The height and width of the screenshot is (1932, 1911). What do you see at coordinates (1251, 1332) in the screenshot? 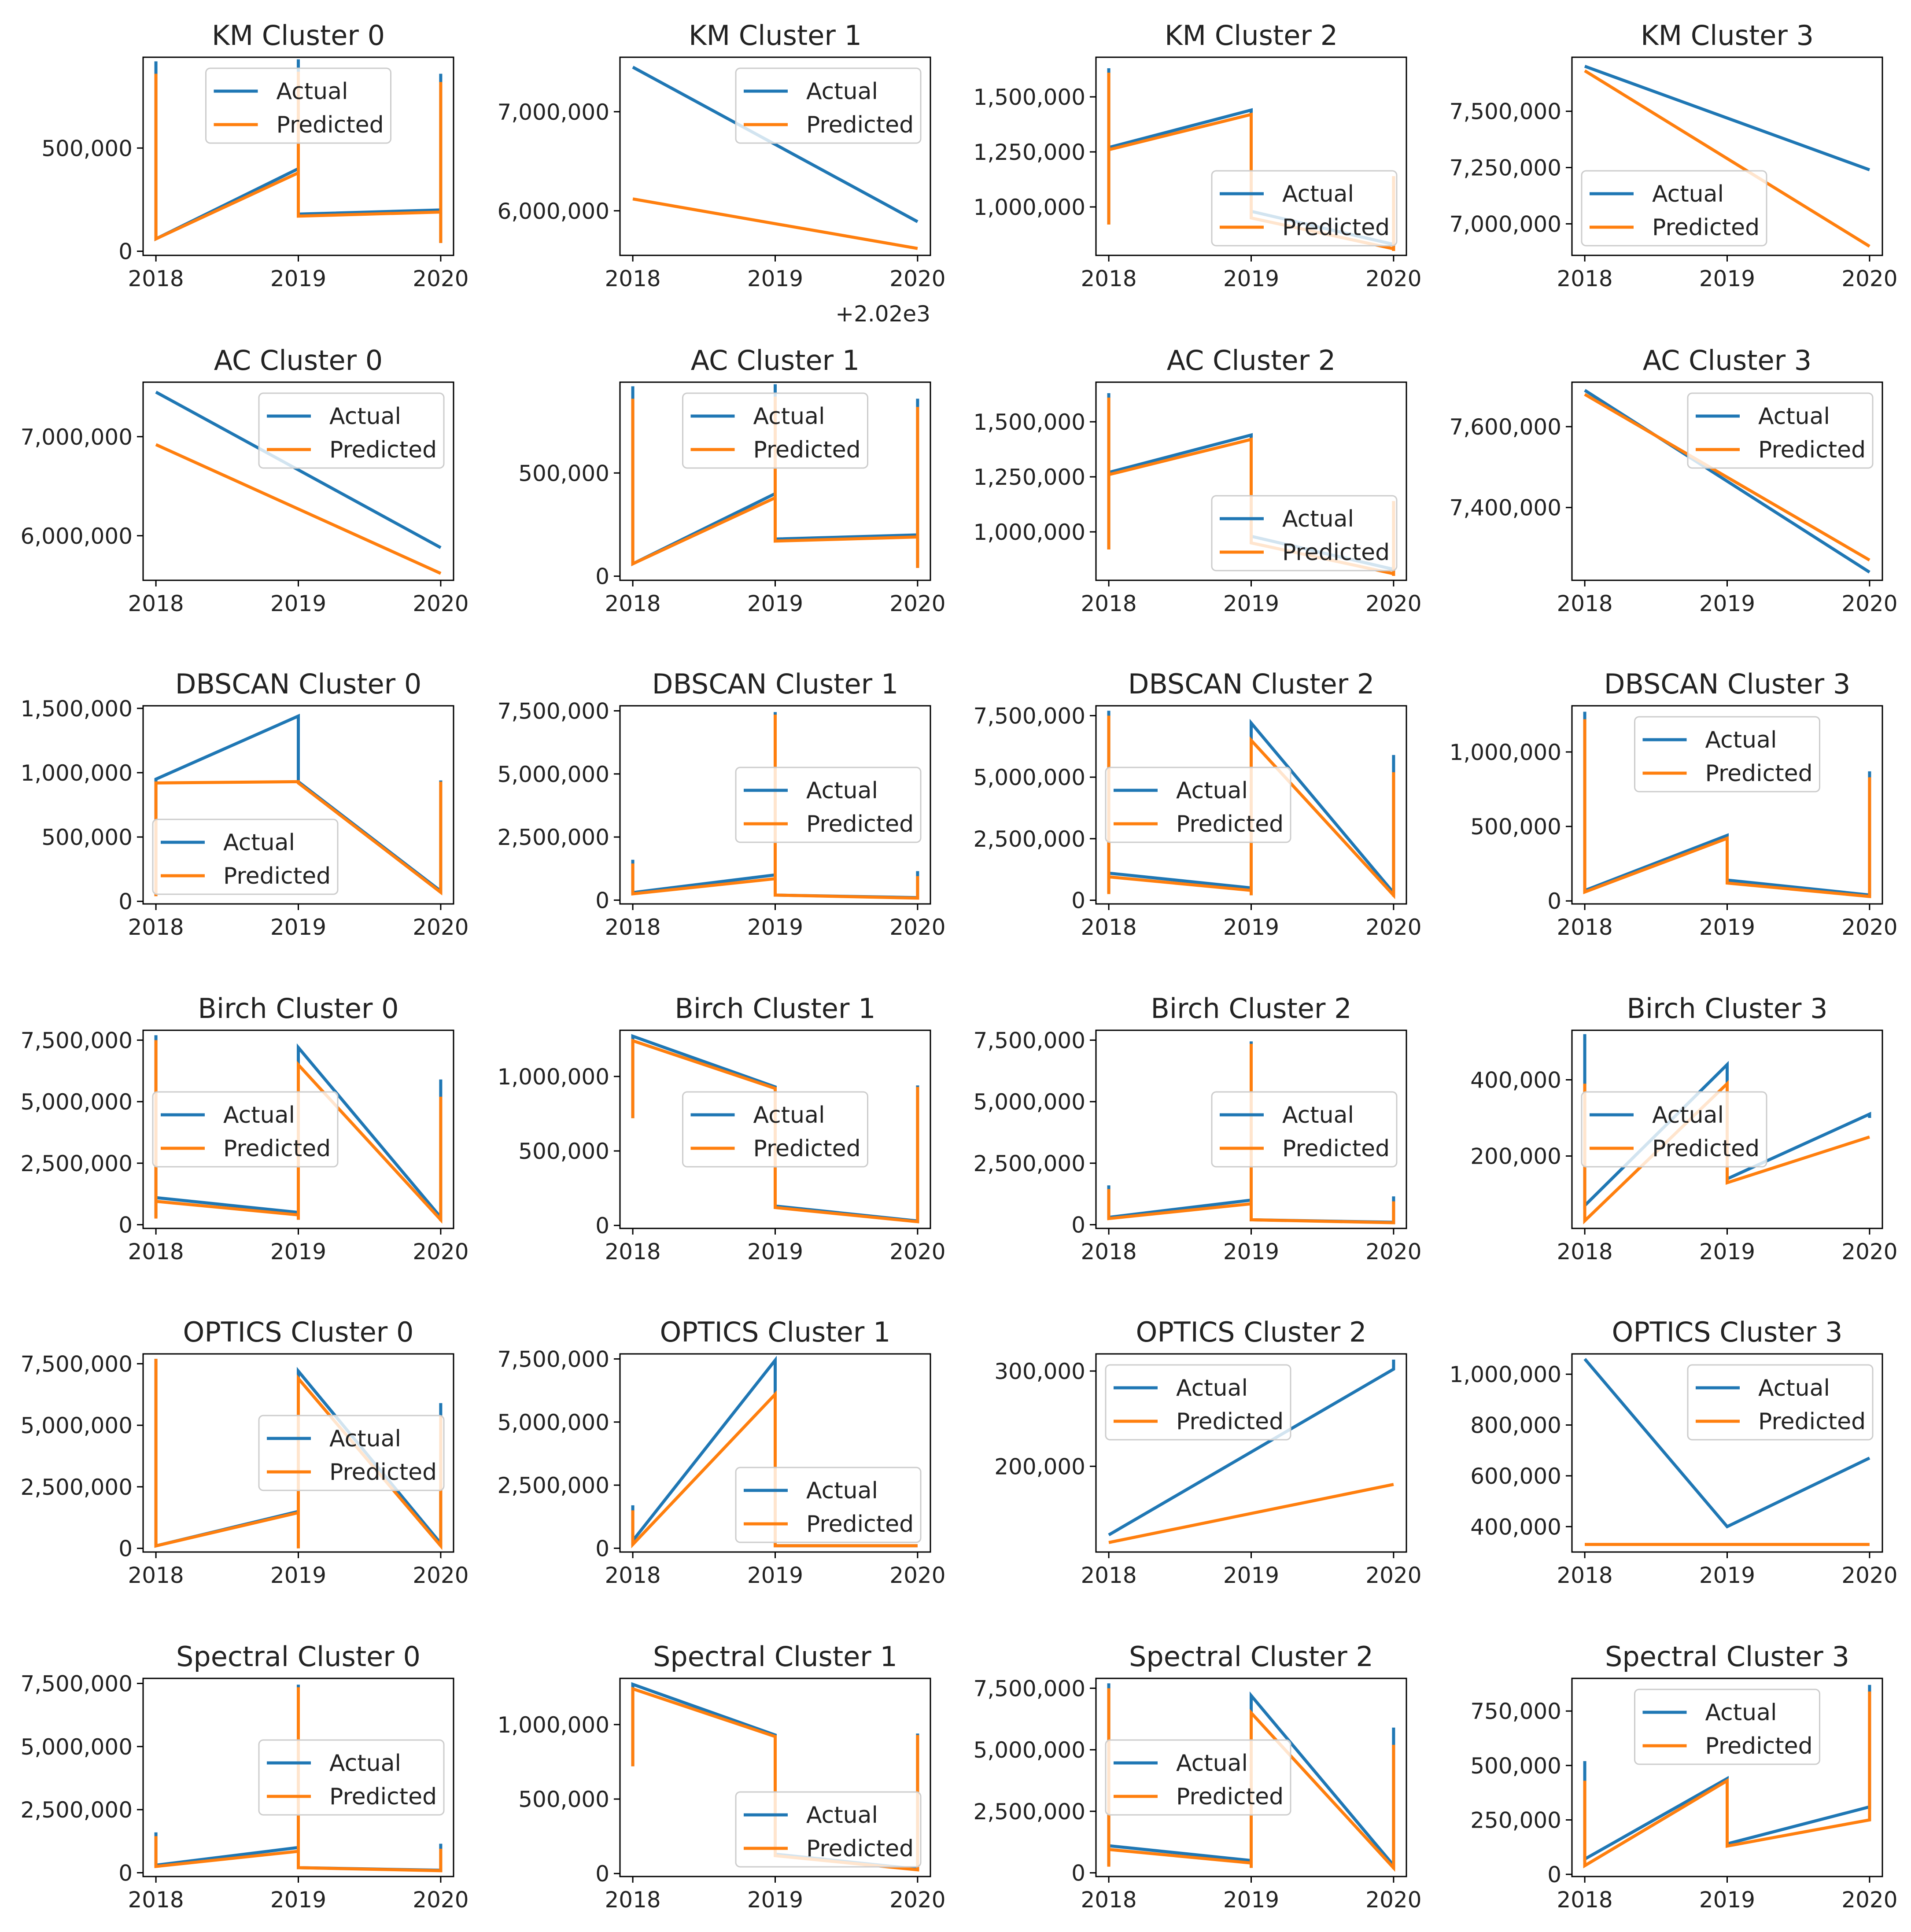
I see `subplot-title: OPTICS Cluster 2` at bounding box center [1251, 1332].